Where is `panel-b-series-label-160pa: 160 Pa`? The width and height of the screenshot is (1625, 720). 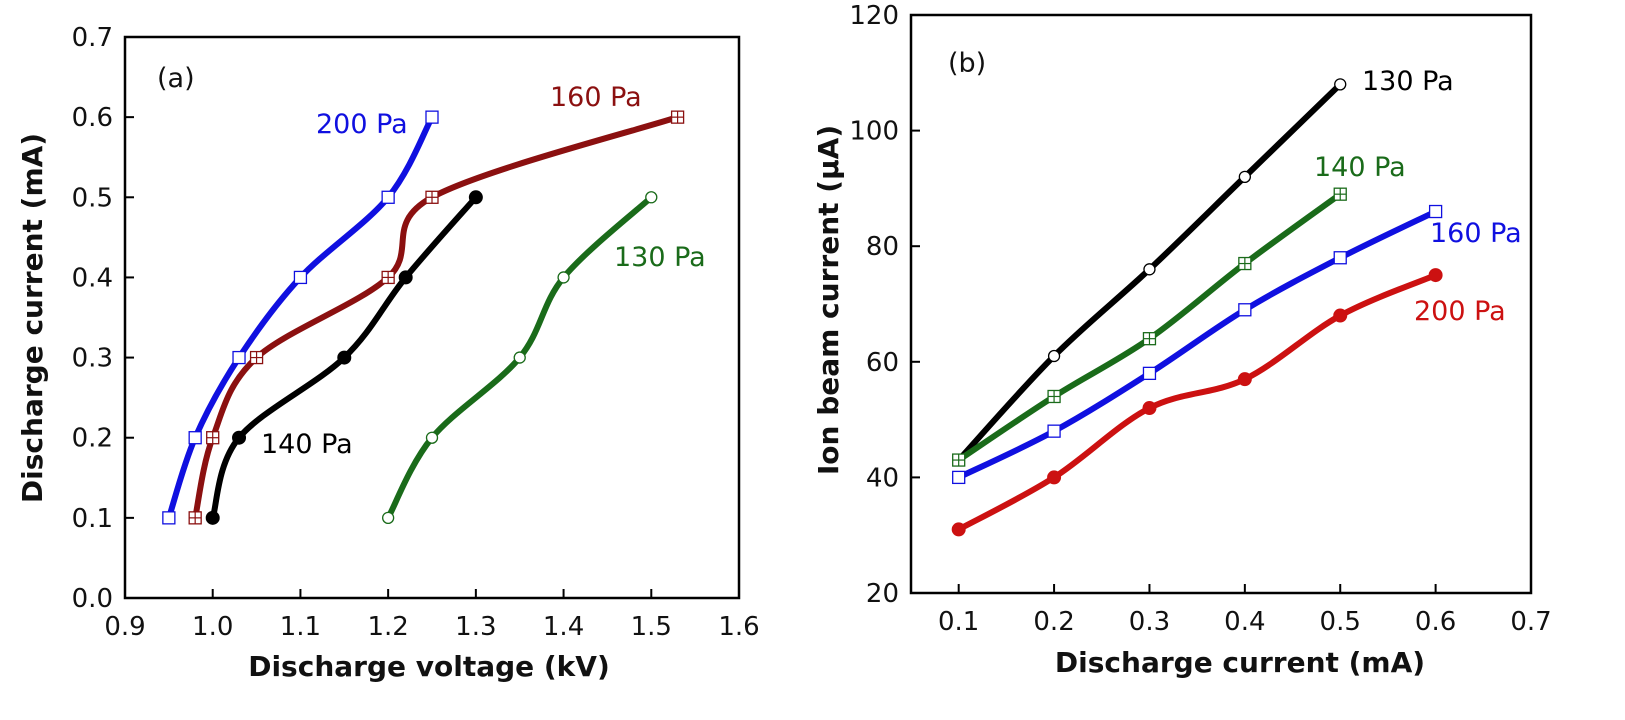 panel-b-series-label-160pa: 160 Pa is located at coordinates (1476, 233).